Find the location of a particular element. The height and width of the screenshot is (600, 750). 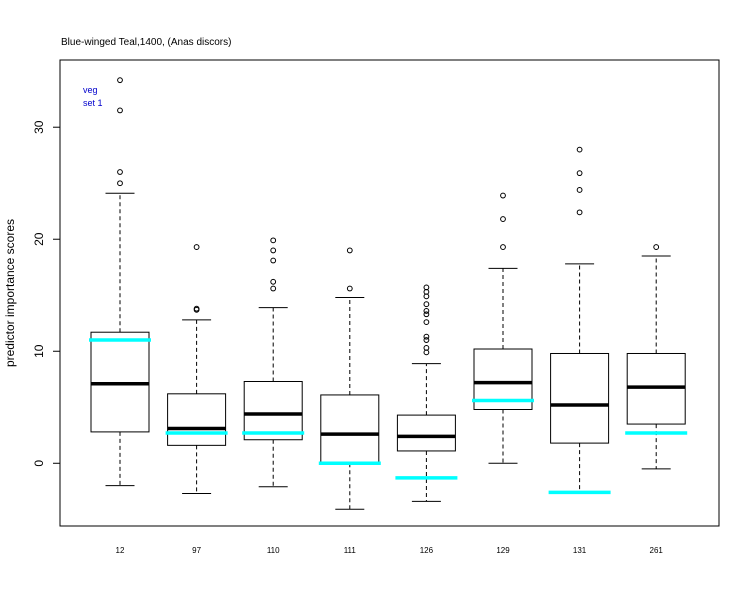

y-tick-label: 20 is located at coordinates (39, 239).